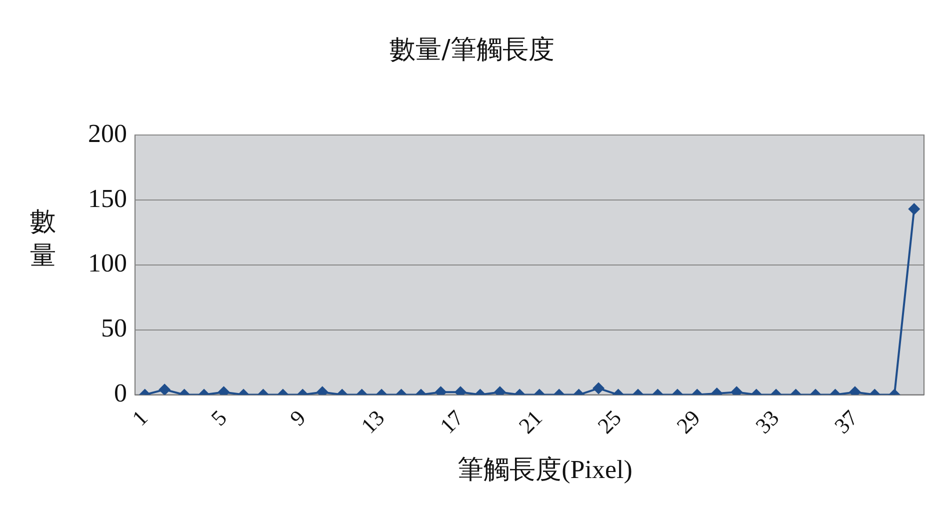 This screenshot has width=944, height=513. I want to click on x-tick-label: 13, so click(373, 421).